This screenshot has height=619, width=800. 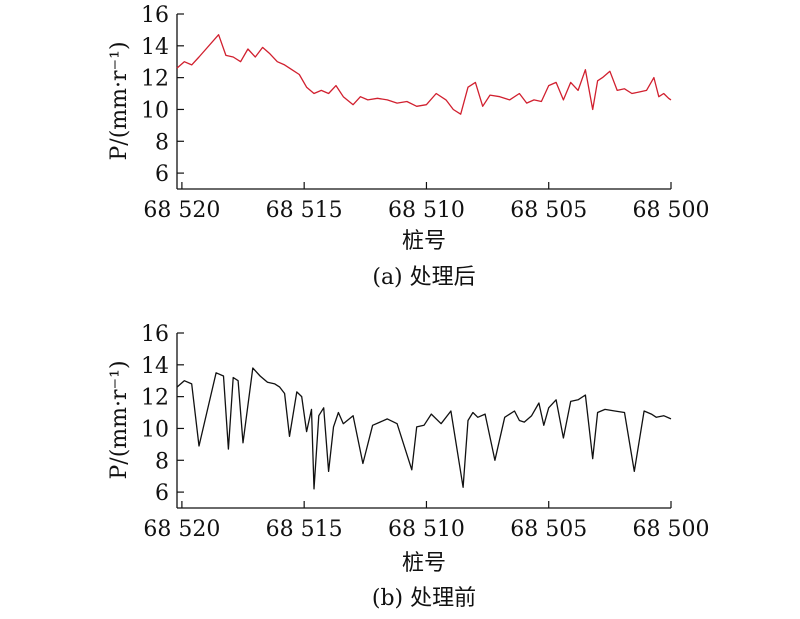 I want to click on caption-b: (b) 处理前, so click(x=424, y=598).